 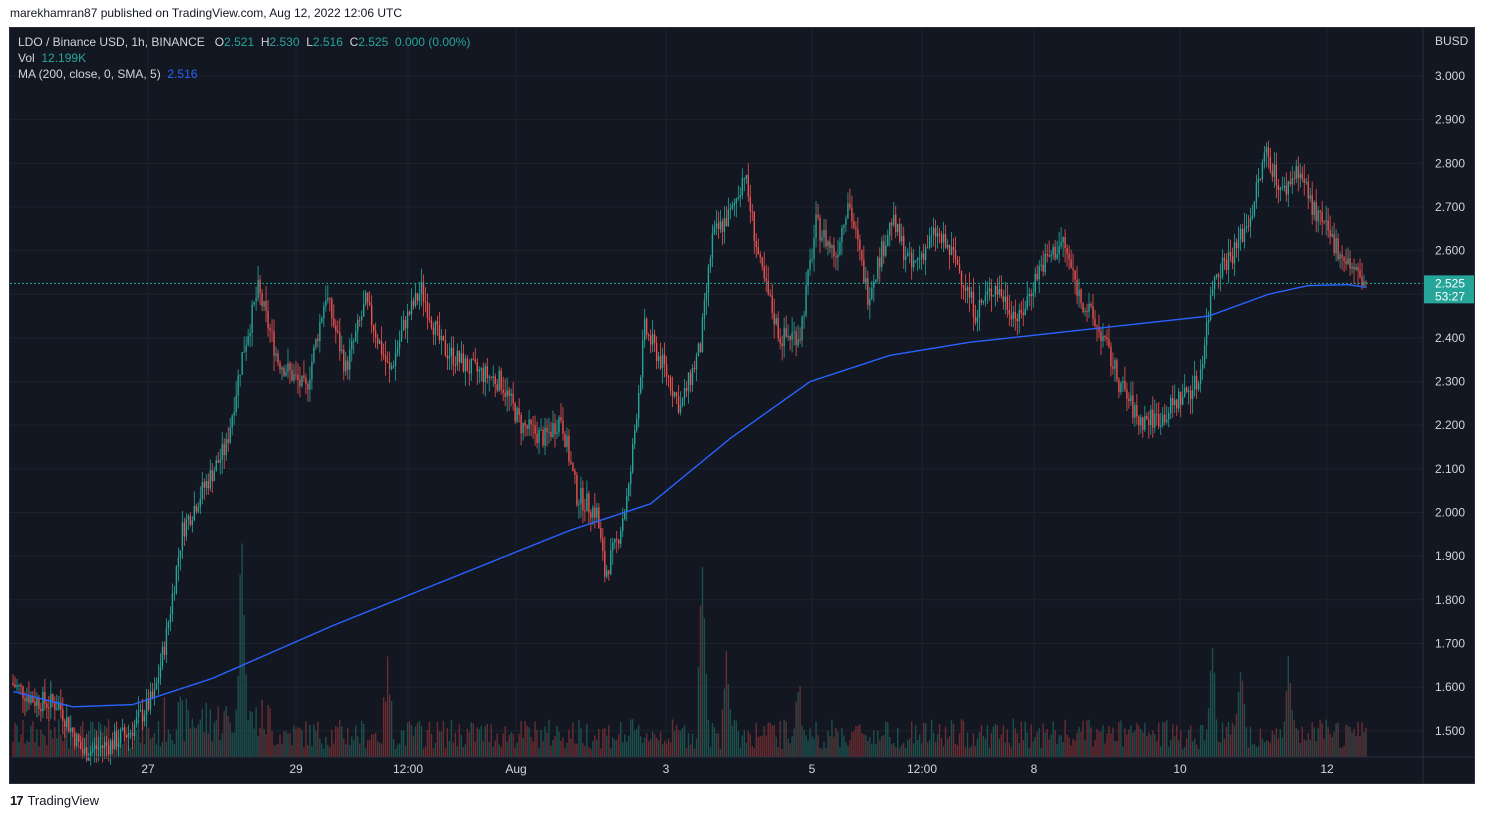 What do you see at coordinates (89, 74) in the screenshot?
I see `ma-label: MA (200, close, 0, SMA, 5)` at bounding box center [89, 74].